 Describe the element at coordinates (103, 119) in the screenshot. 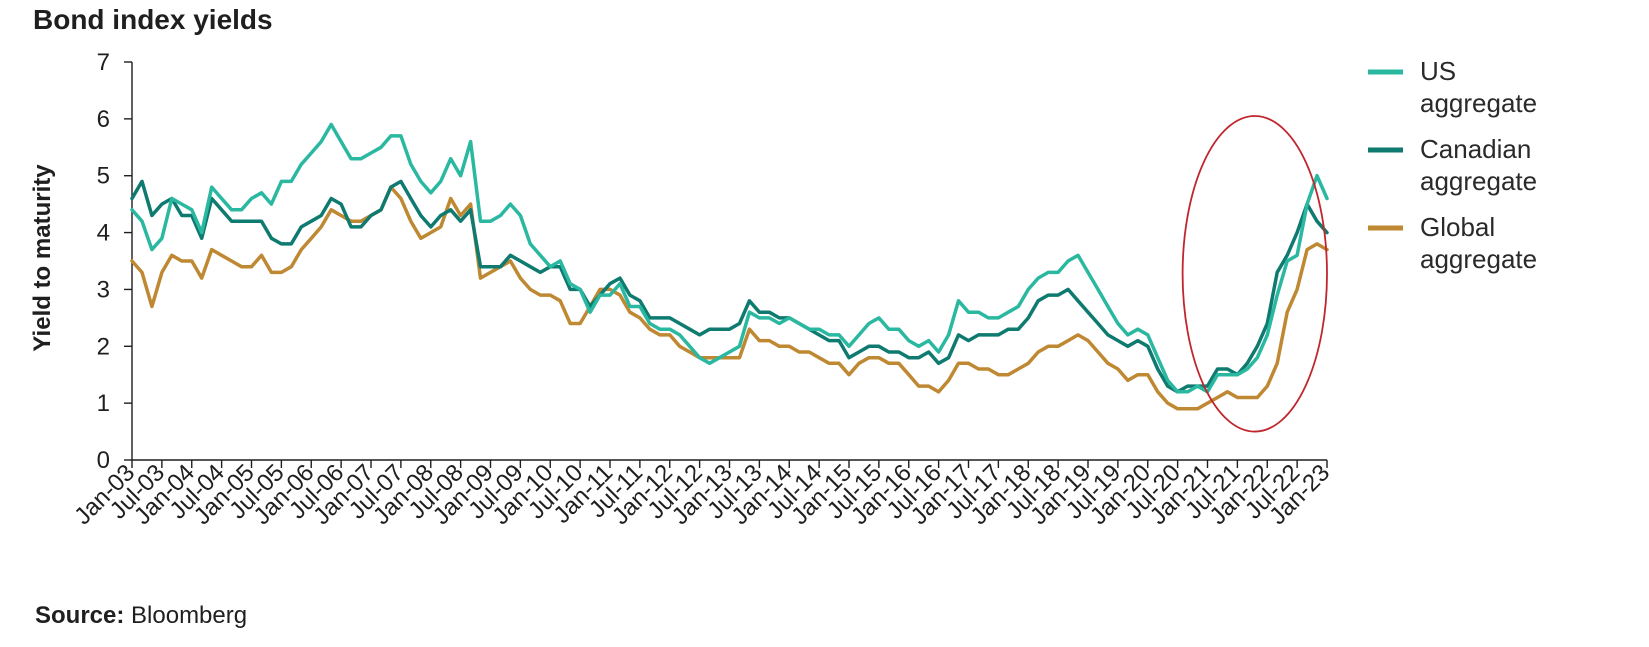

I see `y-tick-label: 6` at that location.